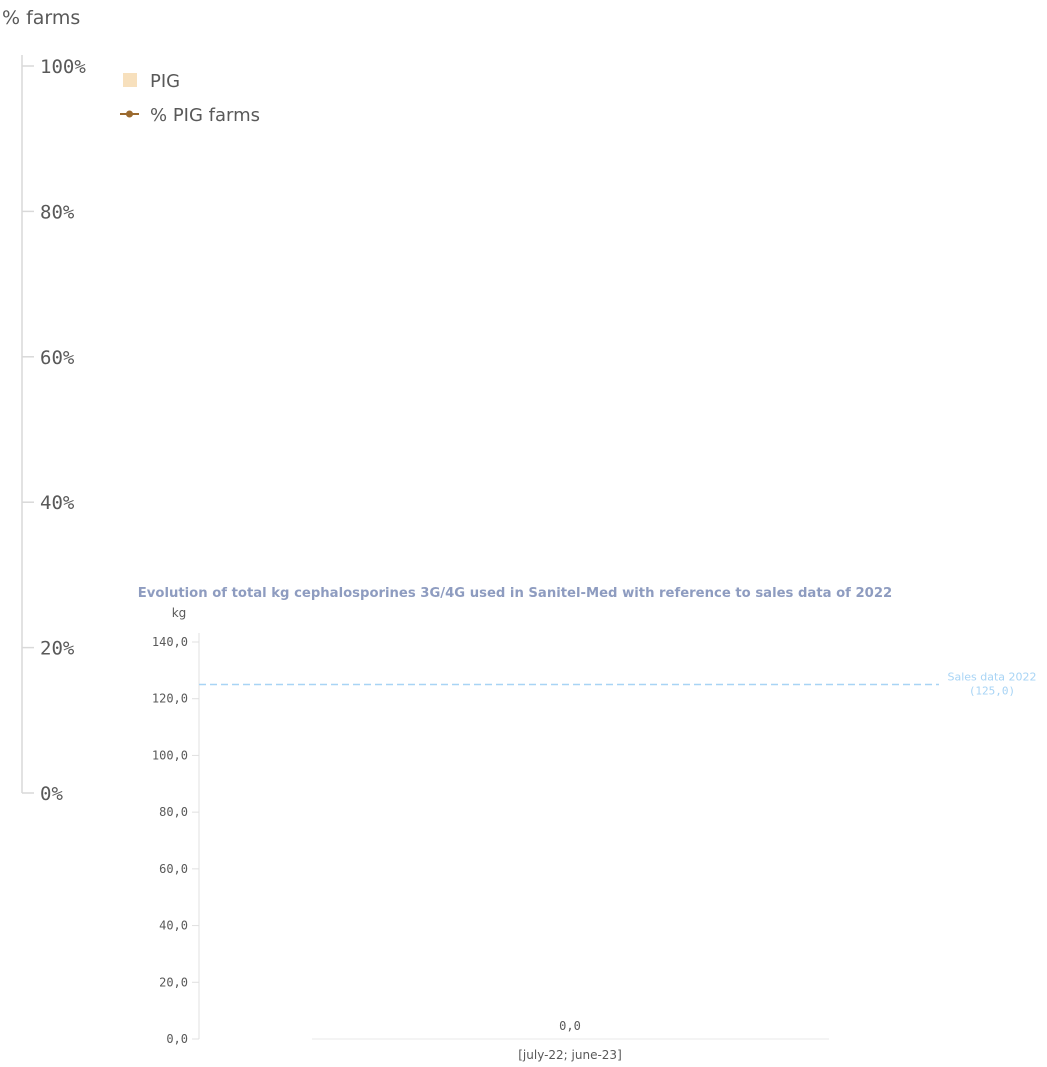  What do you see at coordinates (129, 114) in the screenshot?
I see `legend-pig-farms-marker` at bounding box center [129, 114].